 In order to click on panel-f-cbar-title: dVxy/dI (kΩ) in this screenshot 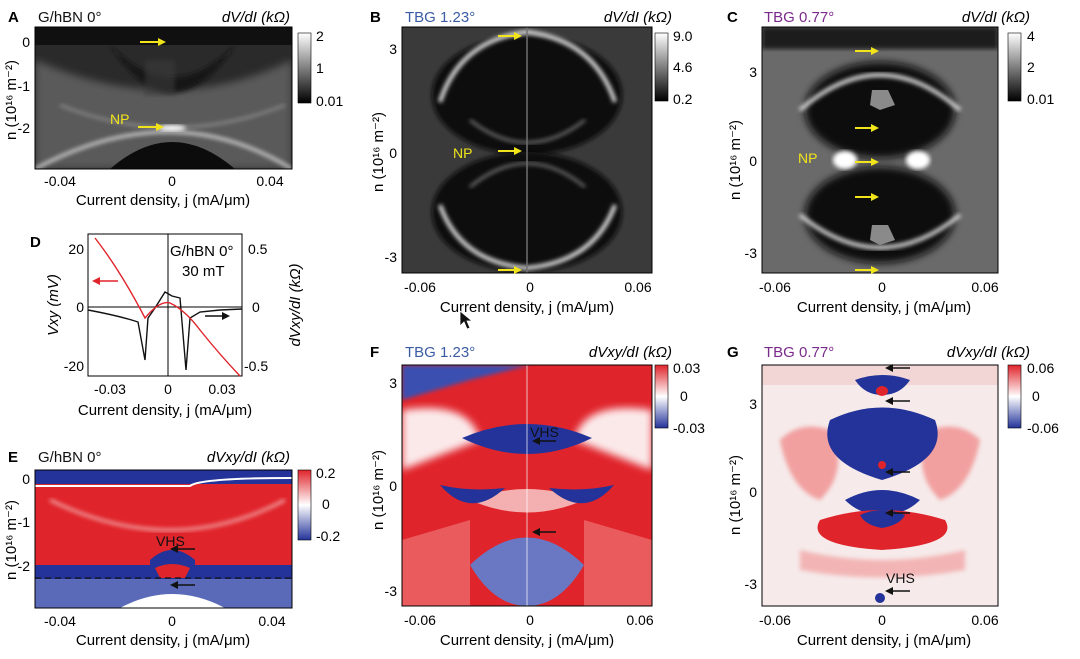, I will do `click(630, 352)`.